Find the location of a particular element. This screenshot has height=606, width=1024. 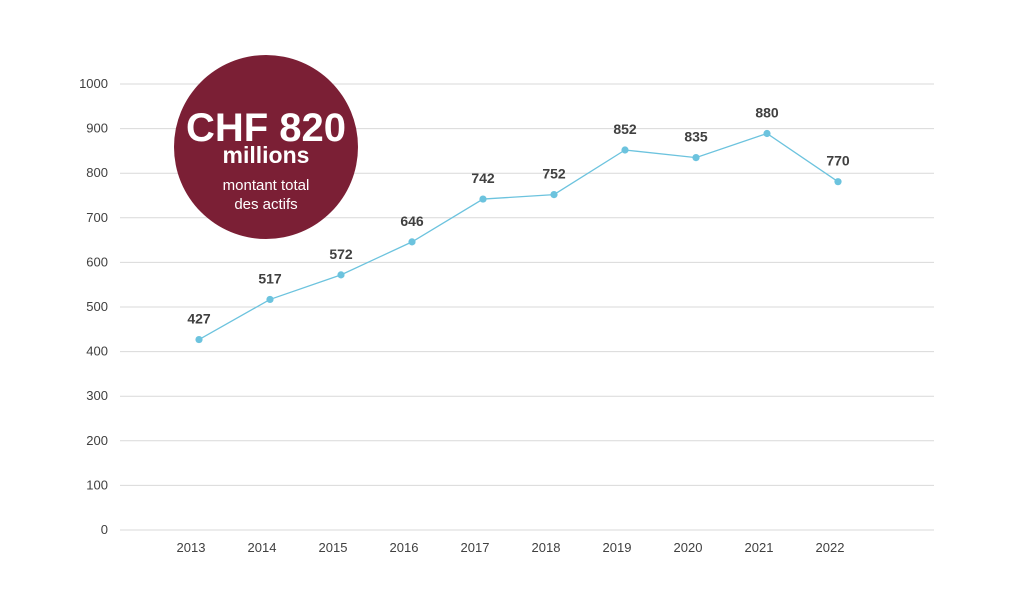

data-label-2013: 427 is located at coordinates (199, 319).